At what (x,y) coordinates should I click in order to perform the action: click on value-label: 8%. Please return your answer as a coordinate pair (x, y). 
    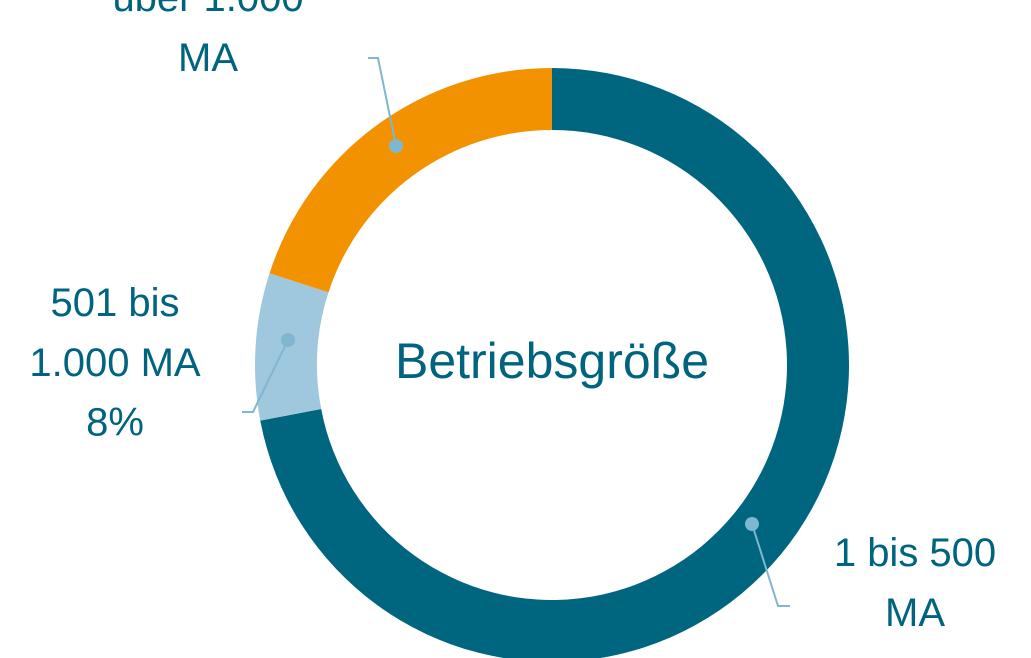
    Looking at the image, I should click on (115, 423).